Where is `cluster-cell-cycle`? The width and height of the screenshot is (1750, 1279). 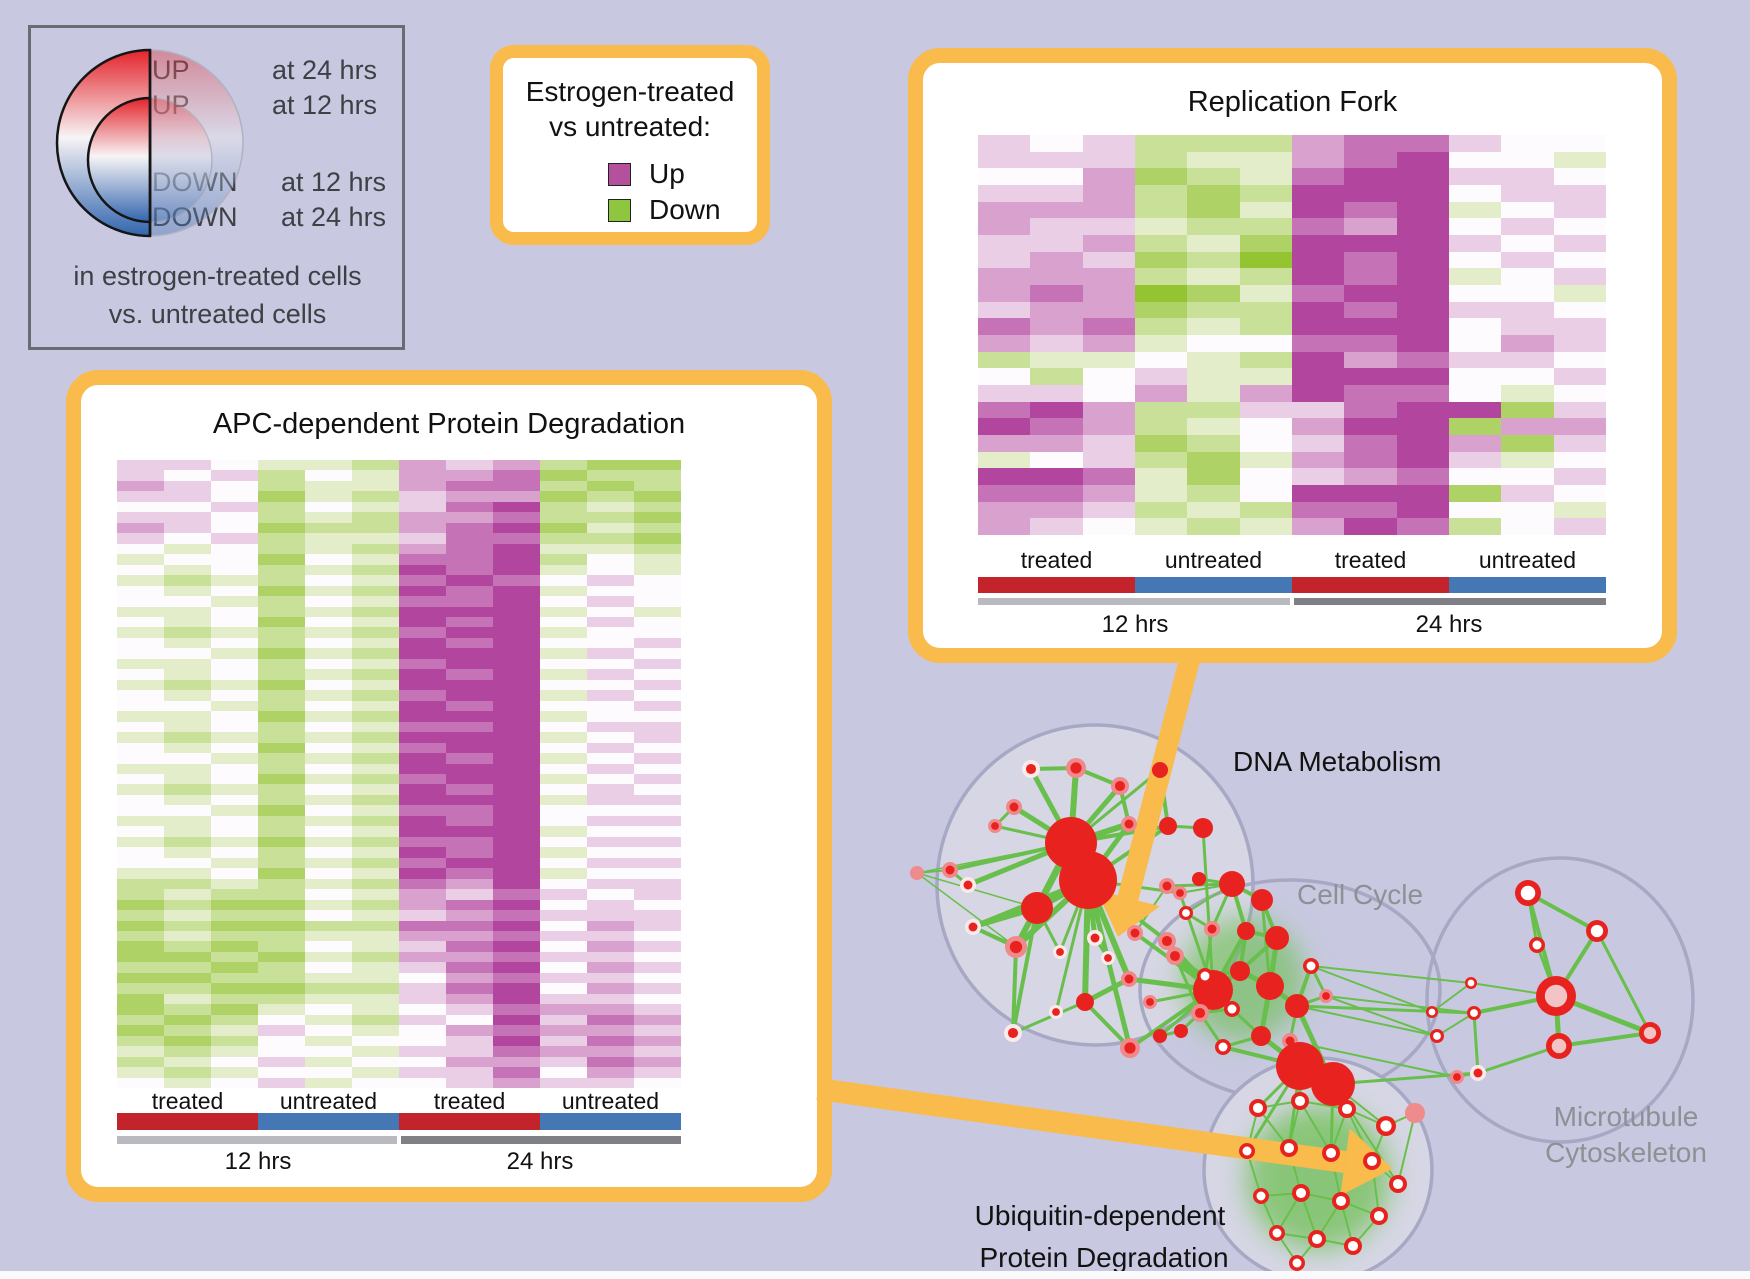
cluster-cell-cycle is located at coordinates (1290, 990).